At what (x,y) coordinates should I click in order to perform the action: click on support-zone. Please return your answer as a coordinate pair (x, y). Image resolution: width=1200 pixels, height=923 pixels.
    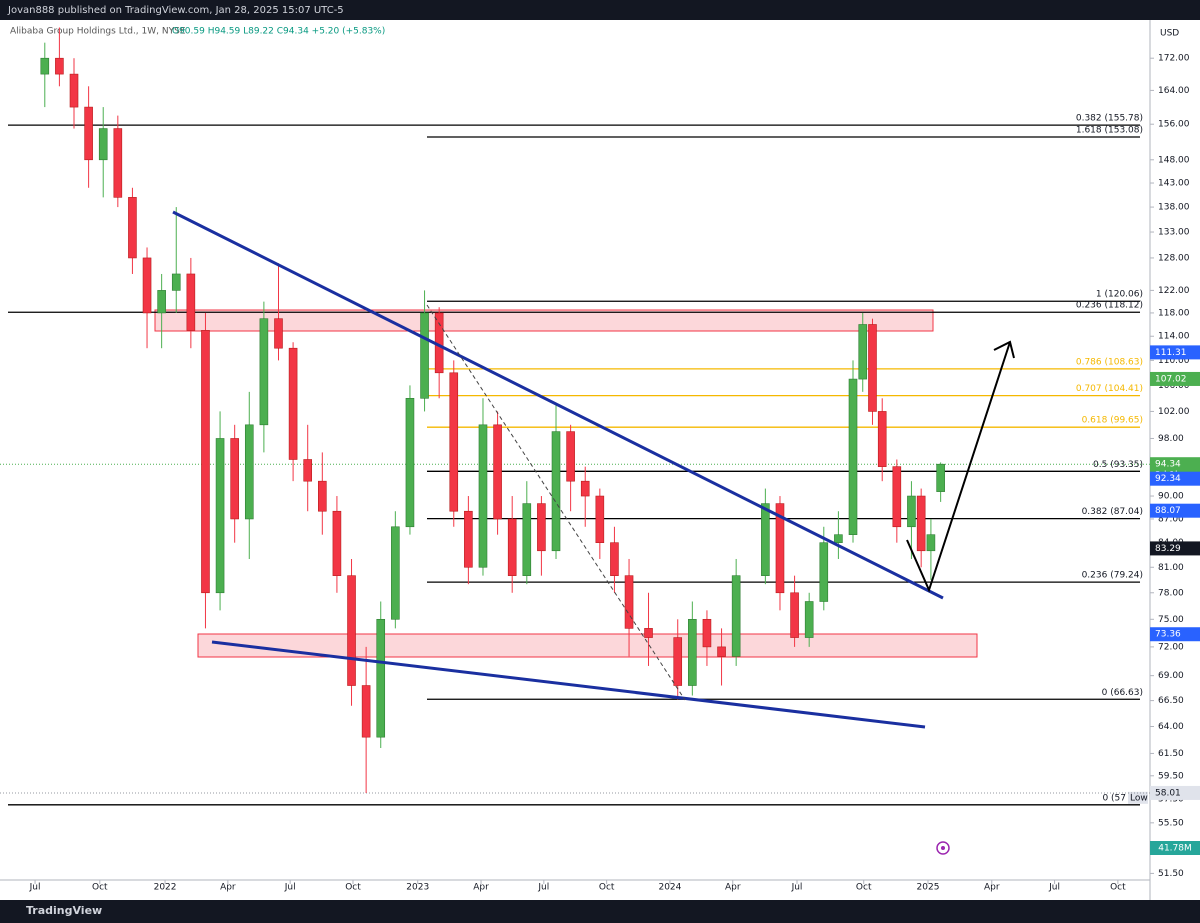
    Looking at the image, I should click on (587, 645).